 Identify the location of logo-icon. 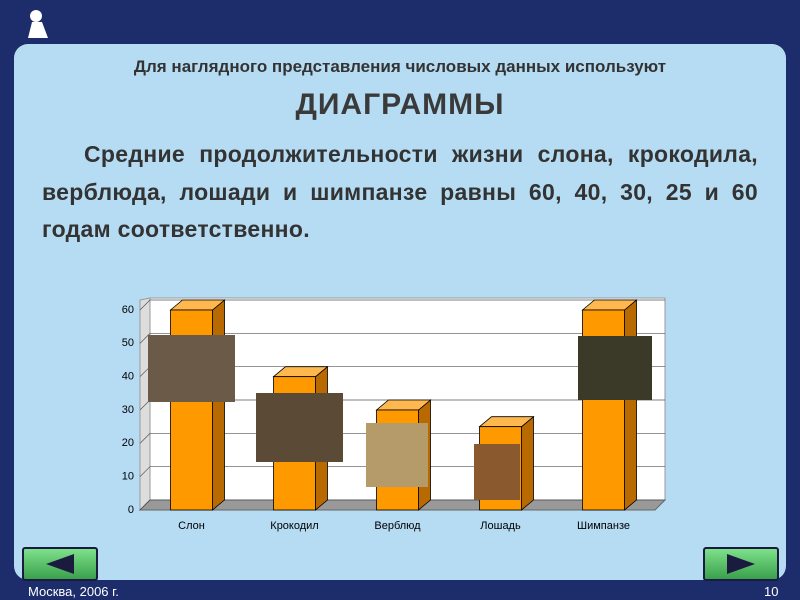
(38, 24).